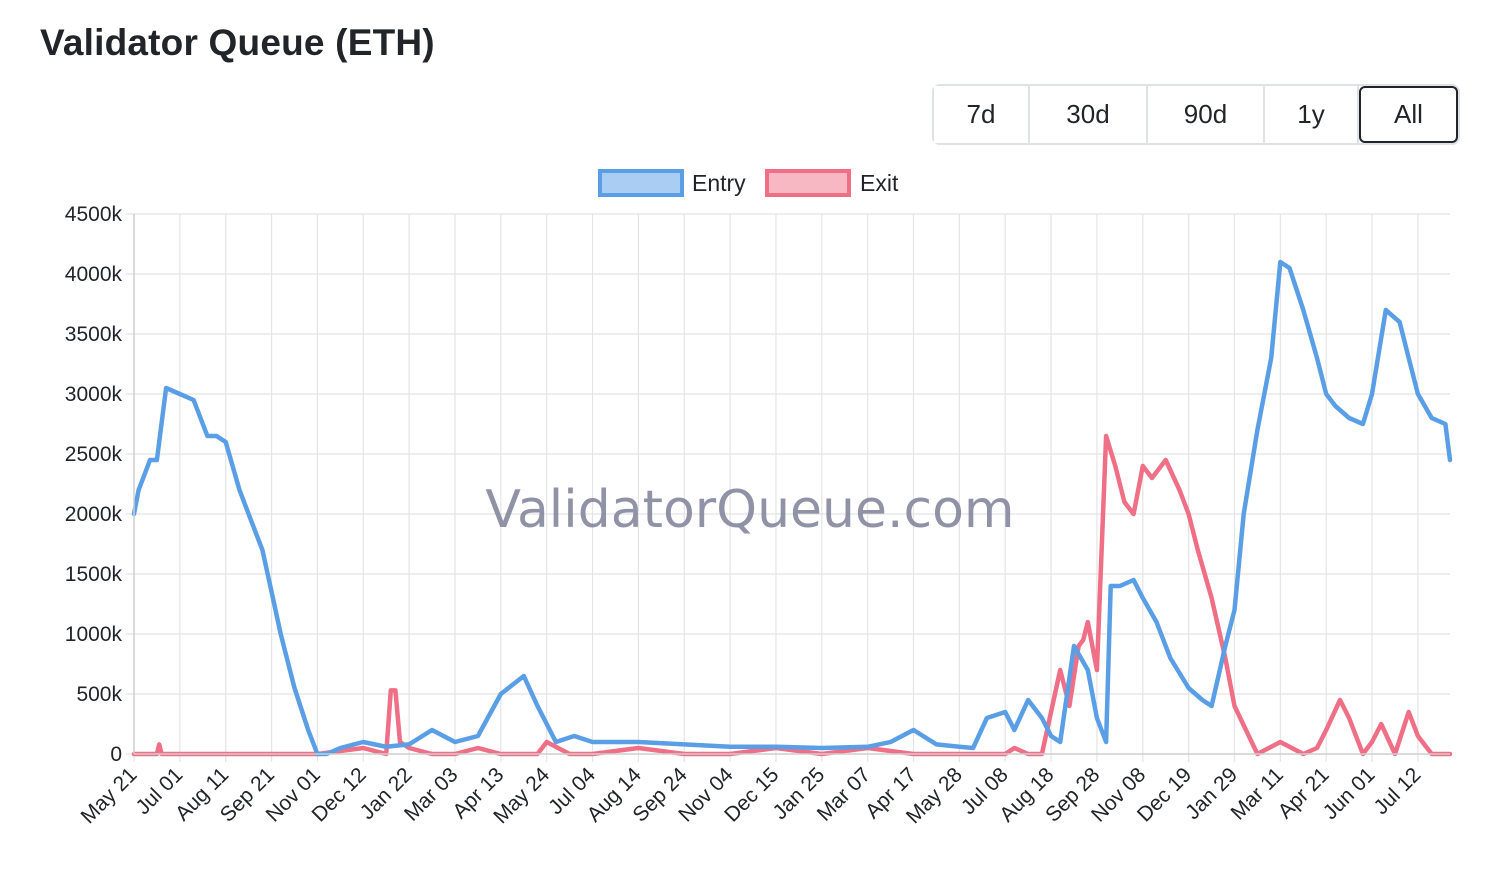  Describe the element at coordinates (1256, 793) in the screenshot. I see `x-tick-label: Mar 11` at that location.